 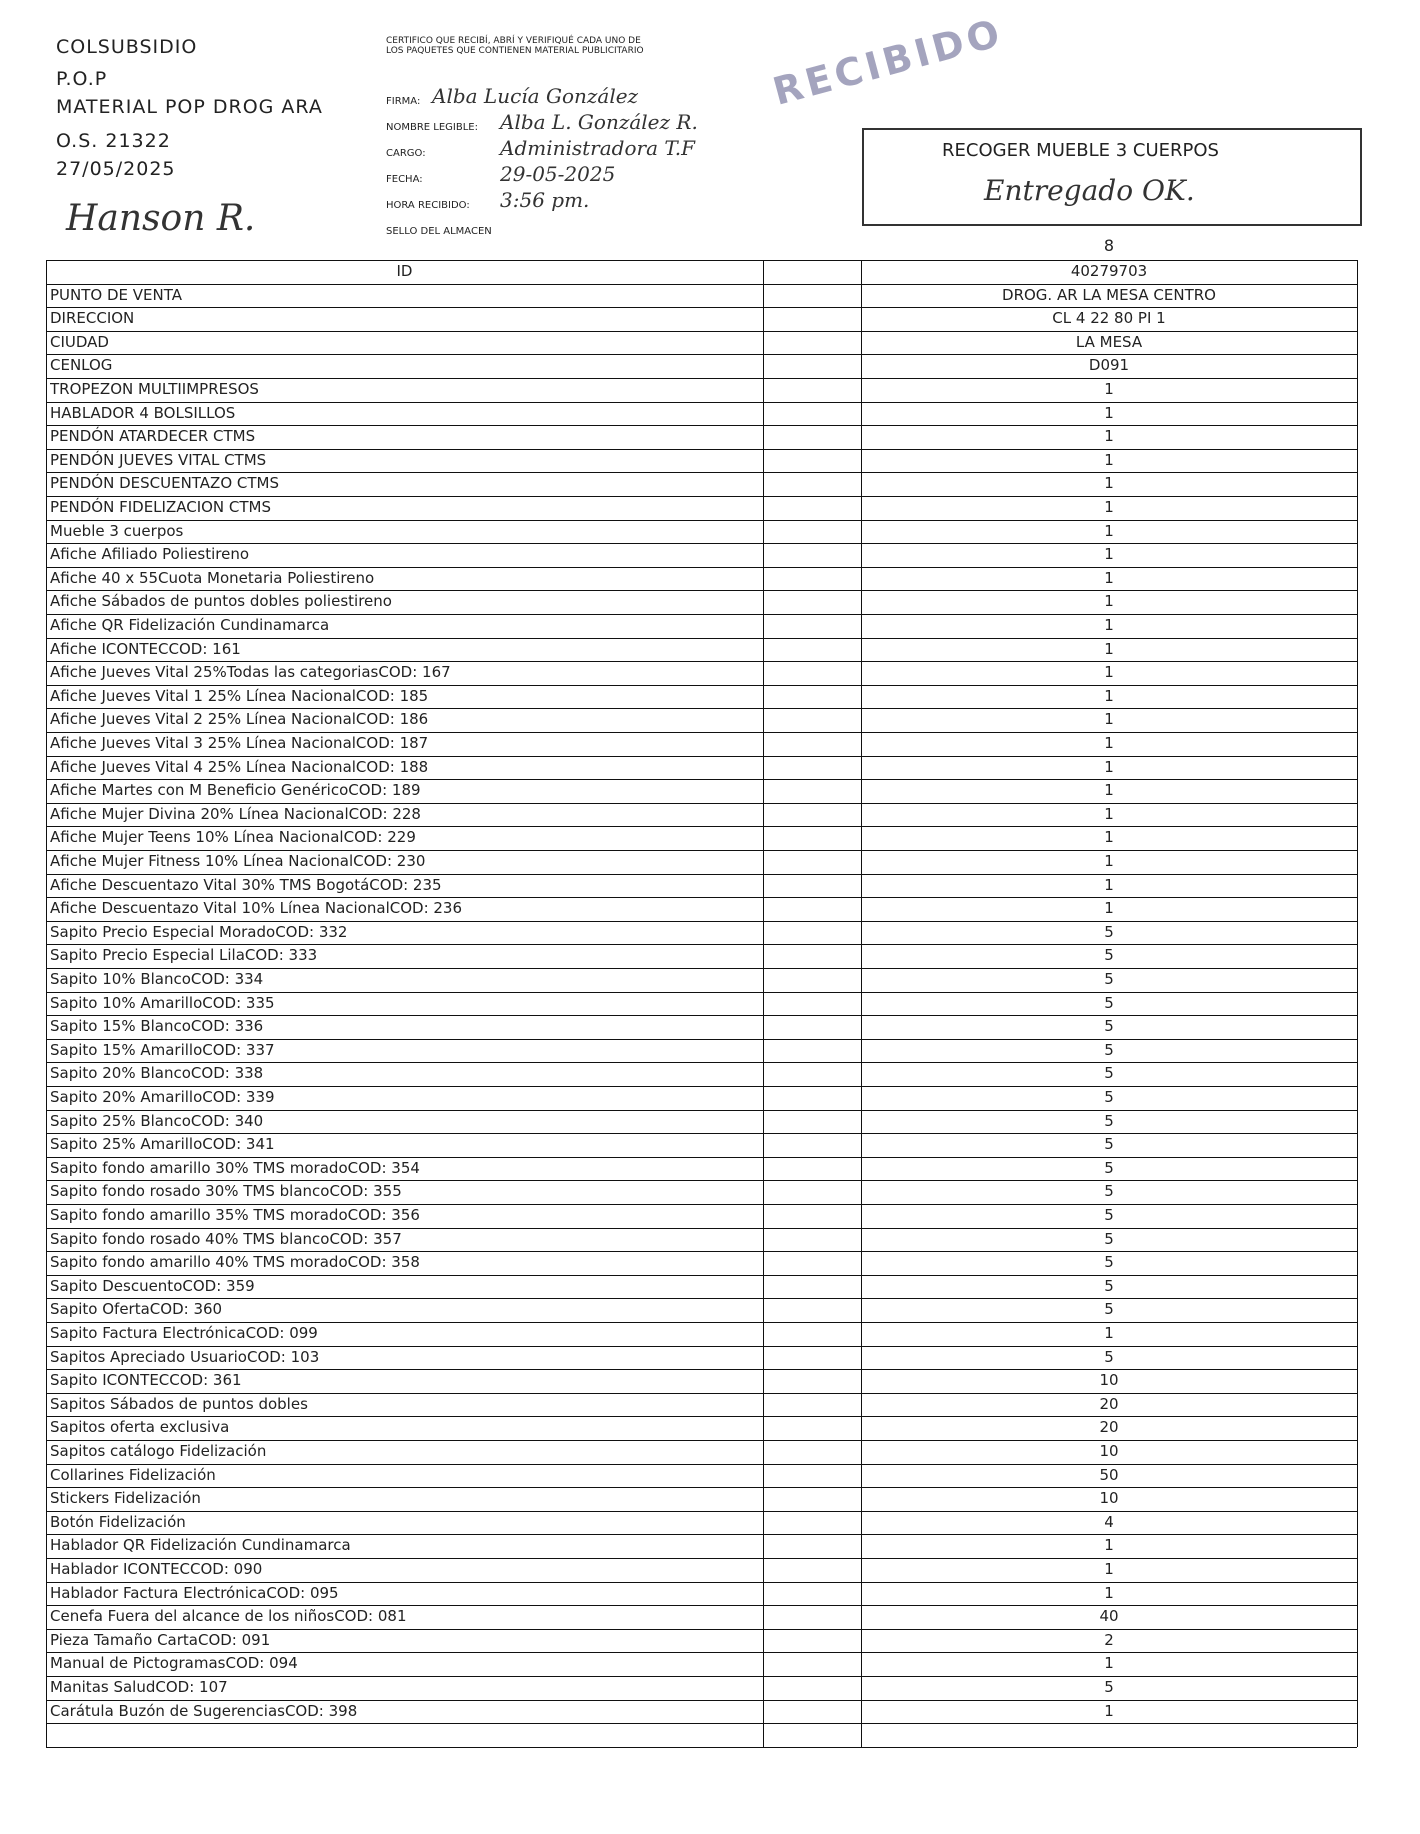 What do you see at coordinates (1357, 1003) in the screenshot?
I see `column-line` at bounding box center [1357, 1003].